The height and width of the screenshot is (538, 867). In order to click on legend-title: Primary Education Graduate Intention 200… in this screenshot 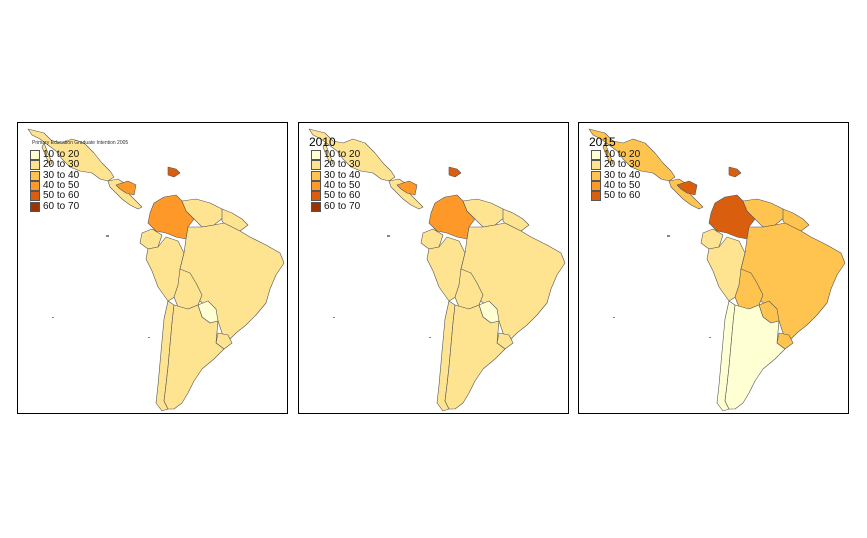, I will do `click(80, 143)`.